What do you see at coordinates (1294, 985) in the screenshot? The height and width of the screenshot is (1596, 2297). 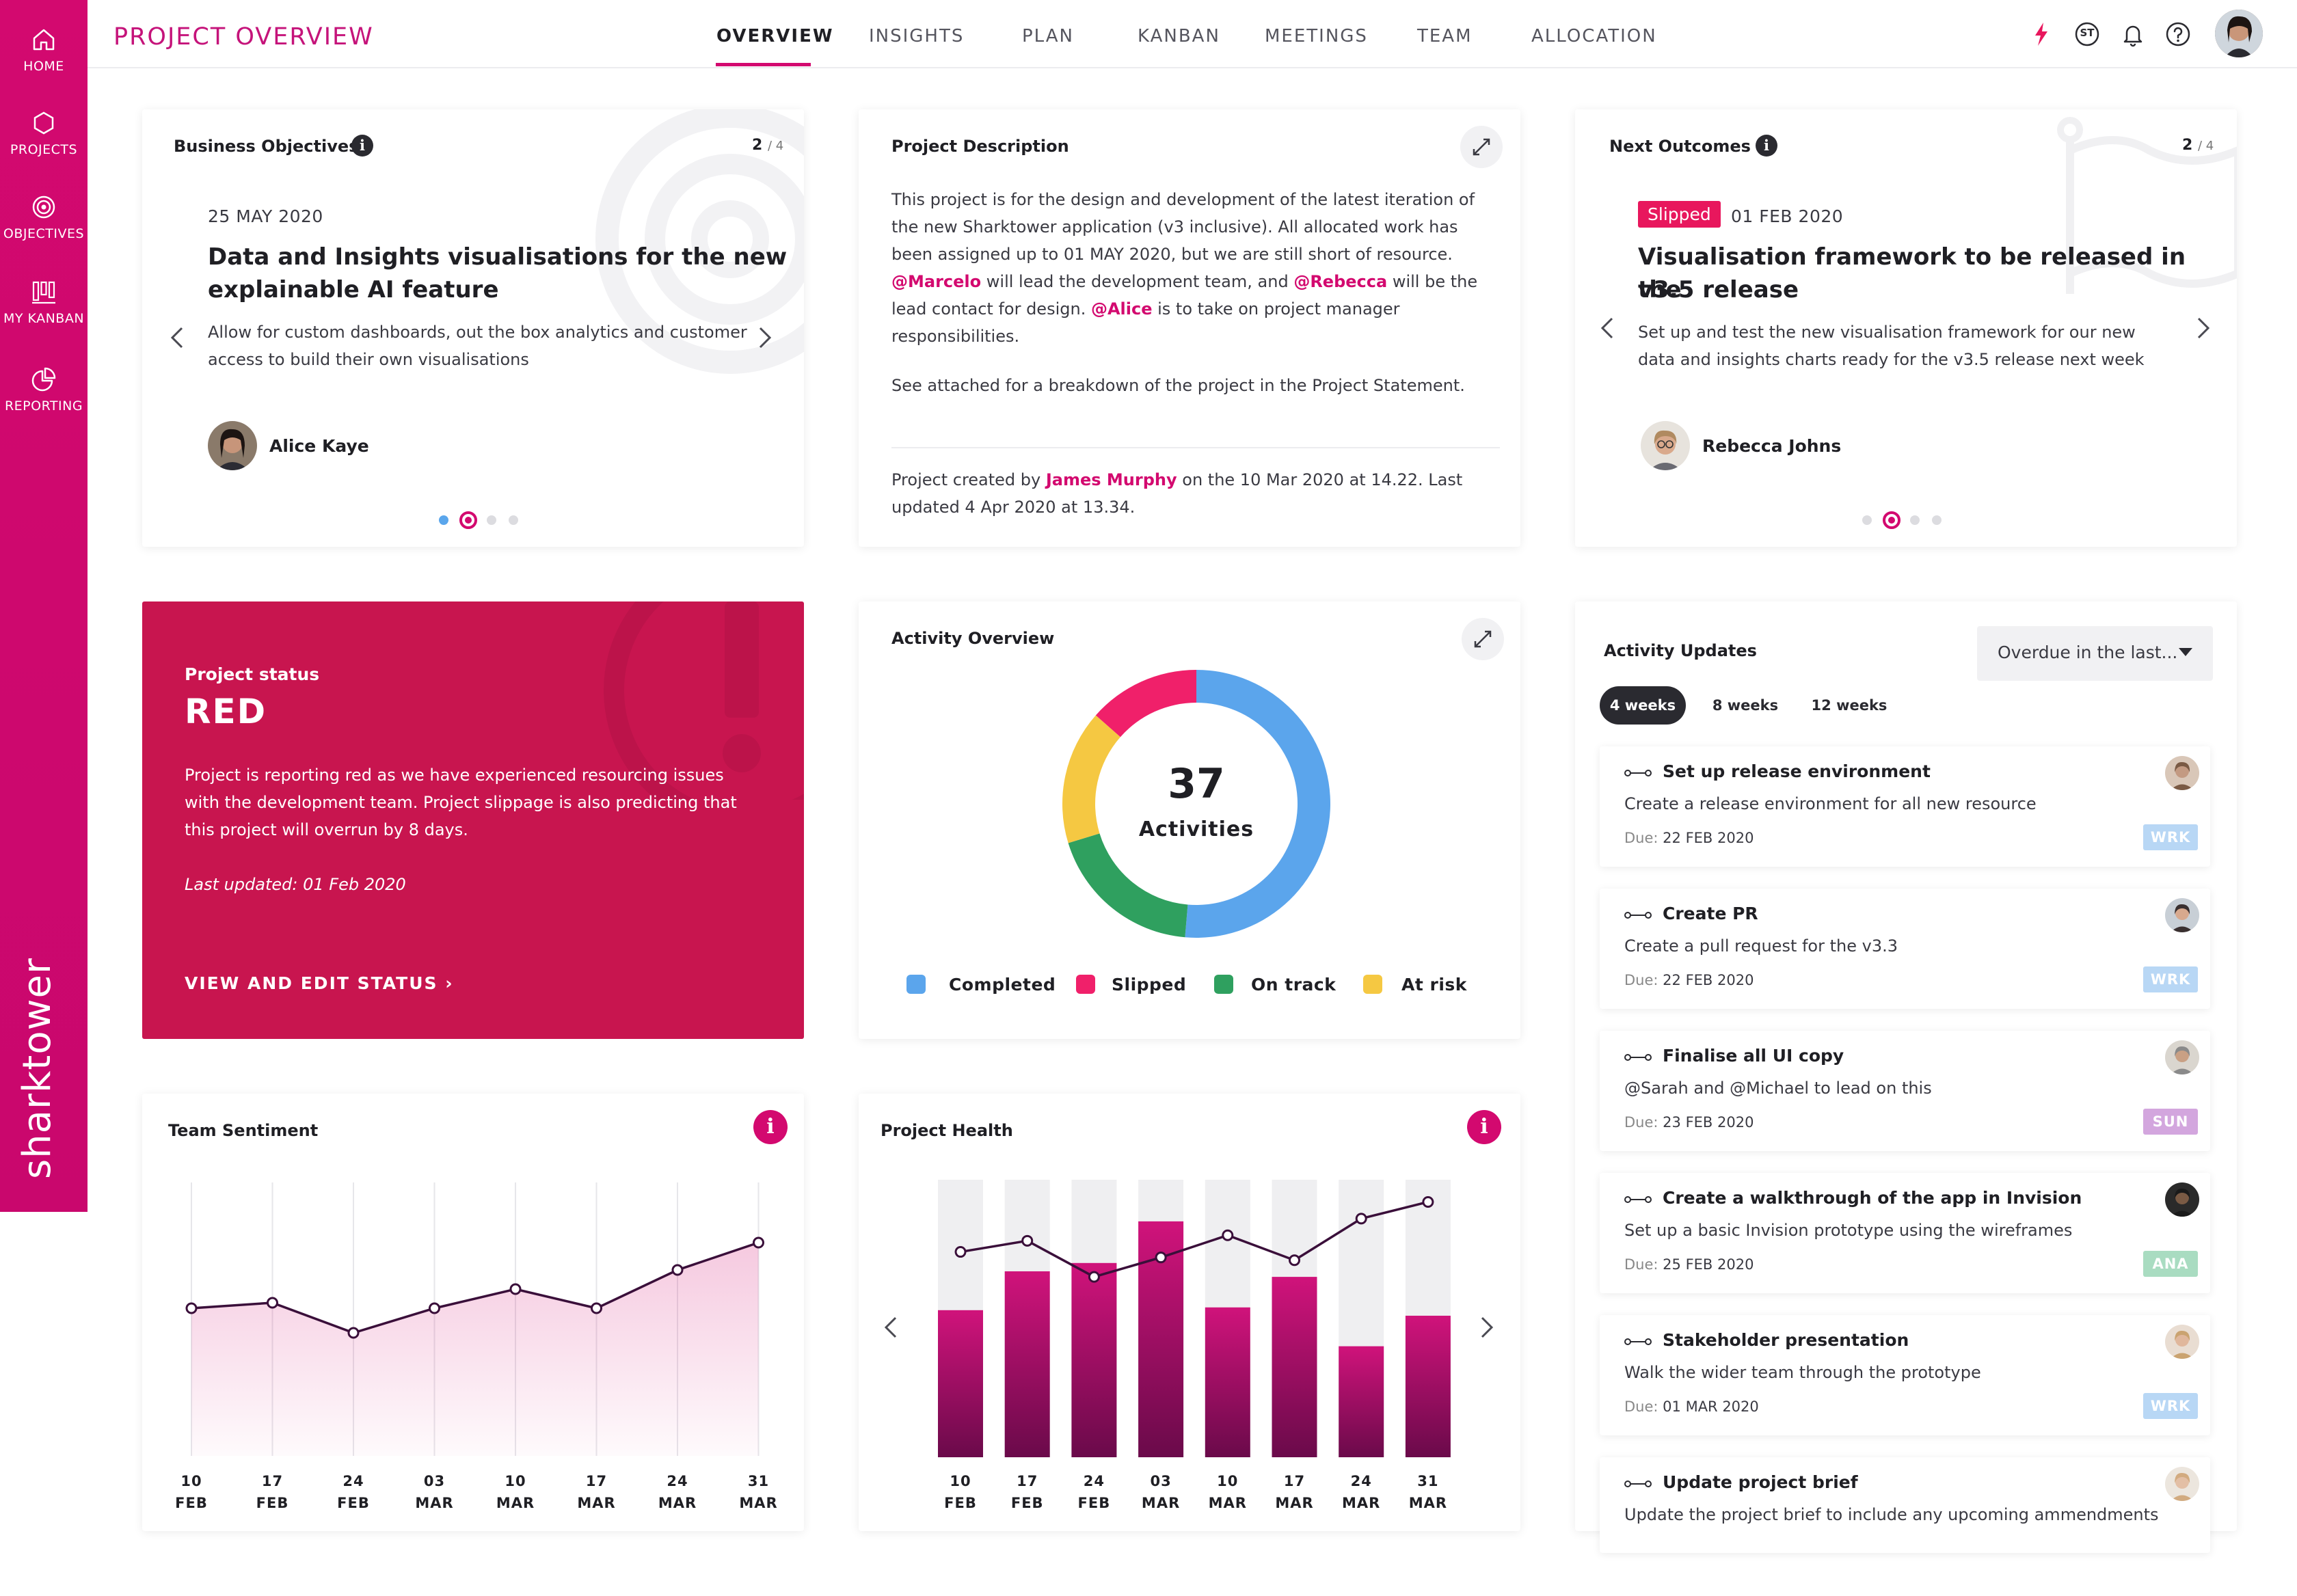 I see `legend-on-track: On track` at bounding box center [1294, 985].